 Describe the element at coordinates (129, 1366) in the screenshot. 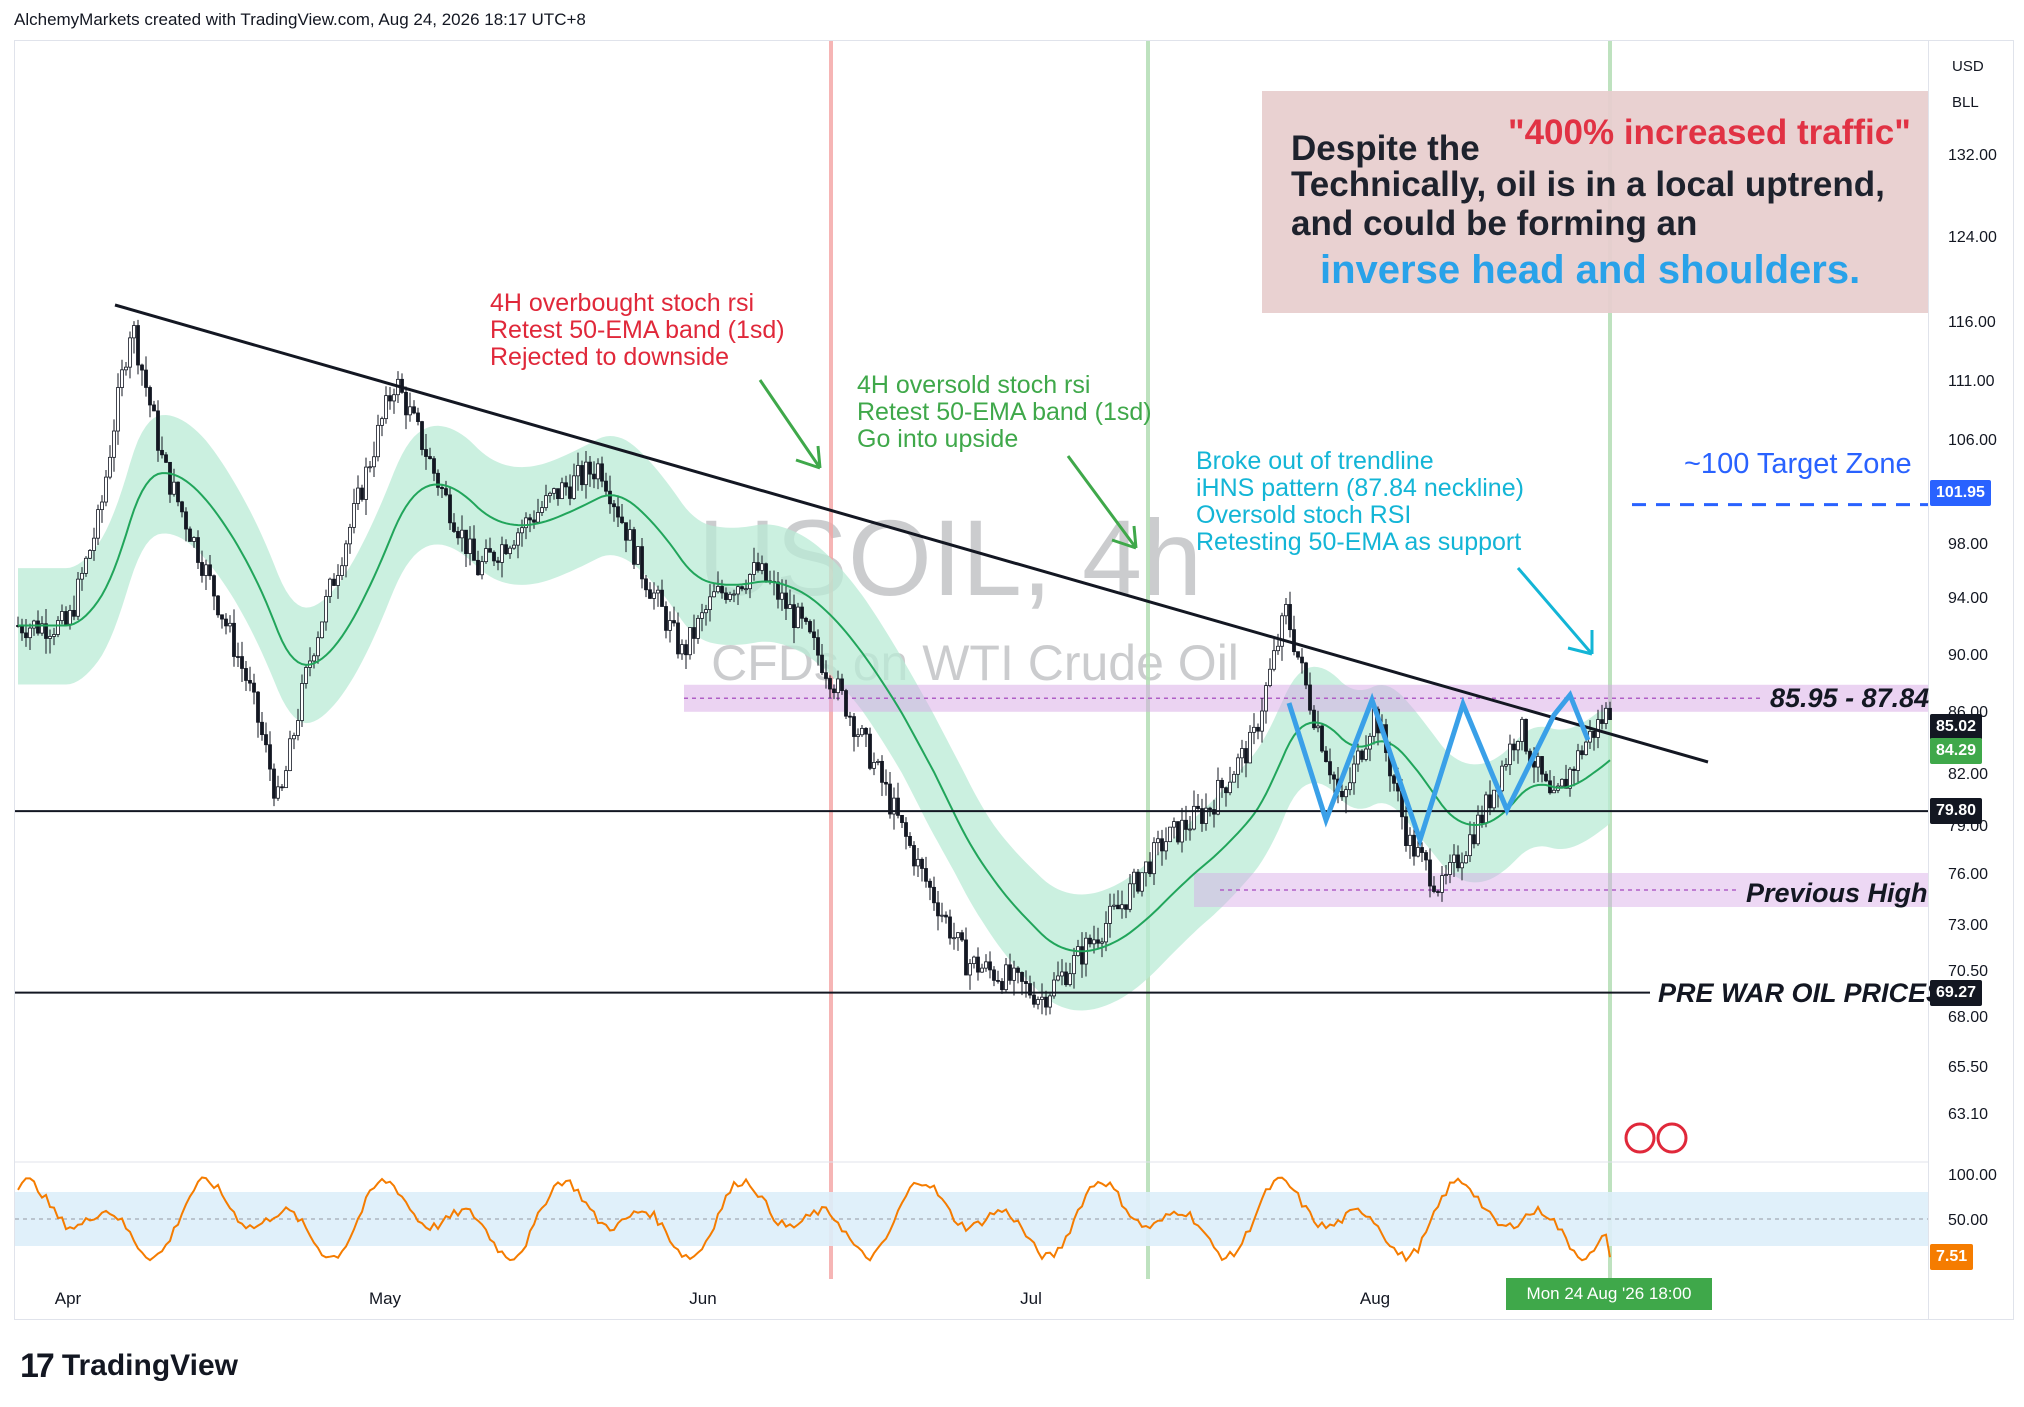

I see `tradingview-logo: 17 TradingView` at that location.